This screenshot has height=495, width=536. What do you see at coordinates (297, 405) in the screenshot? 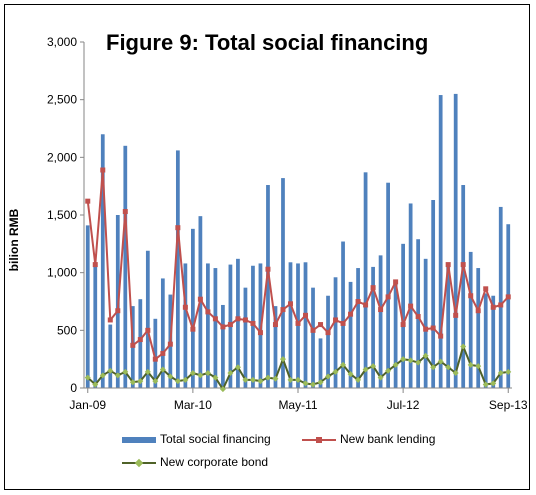
I see `x-tick-label: May-11` at bounding box center [297, 405].